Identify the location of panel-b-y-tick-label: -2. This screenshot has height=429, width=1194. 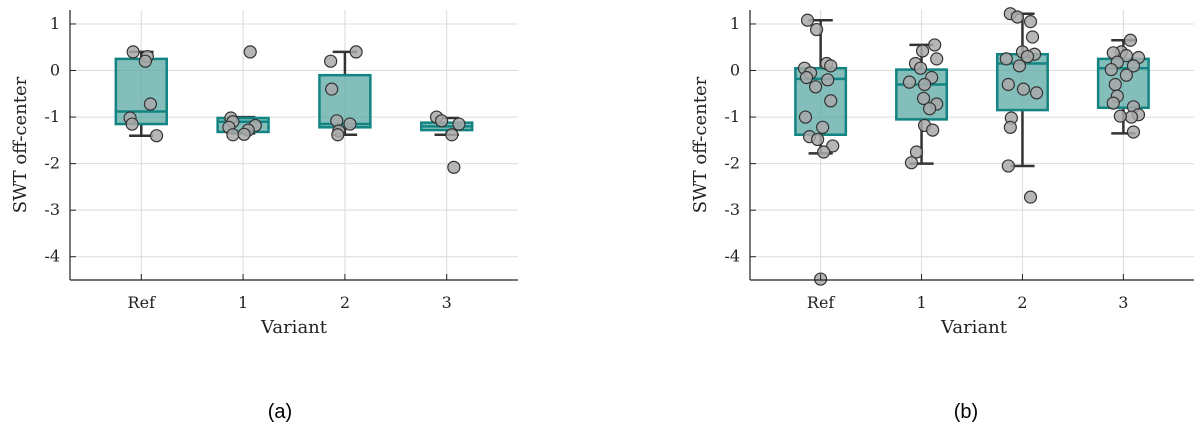
(732, 163).